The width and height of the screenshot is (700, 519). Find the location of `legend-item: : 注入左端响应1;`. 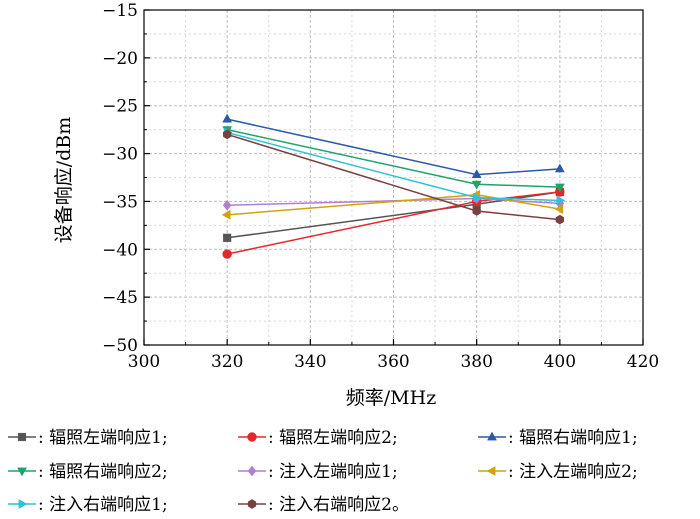

legend-item: : 注入左端响应1; is located at coordinates (318, 472).